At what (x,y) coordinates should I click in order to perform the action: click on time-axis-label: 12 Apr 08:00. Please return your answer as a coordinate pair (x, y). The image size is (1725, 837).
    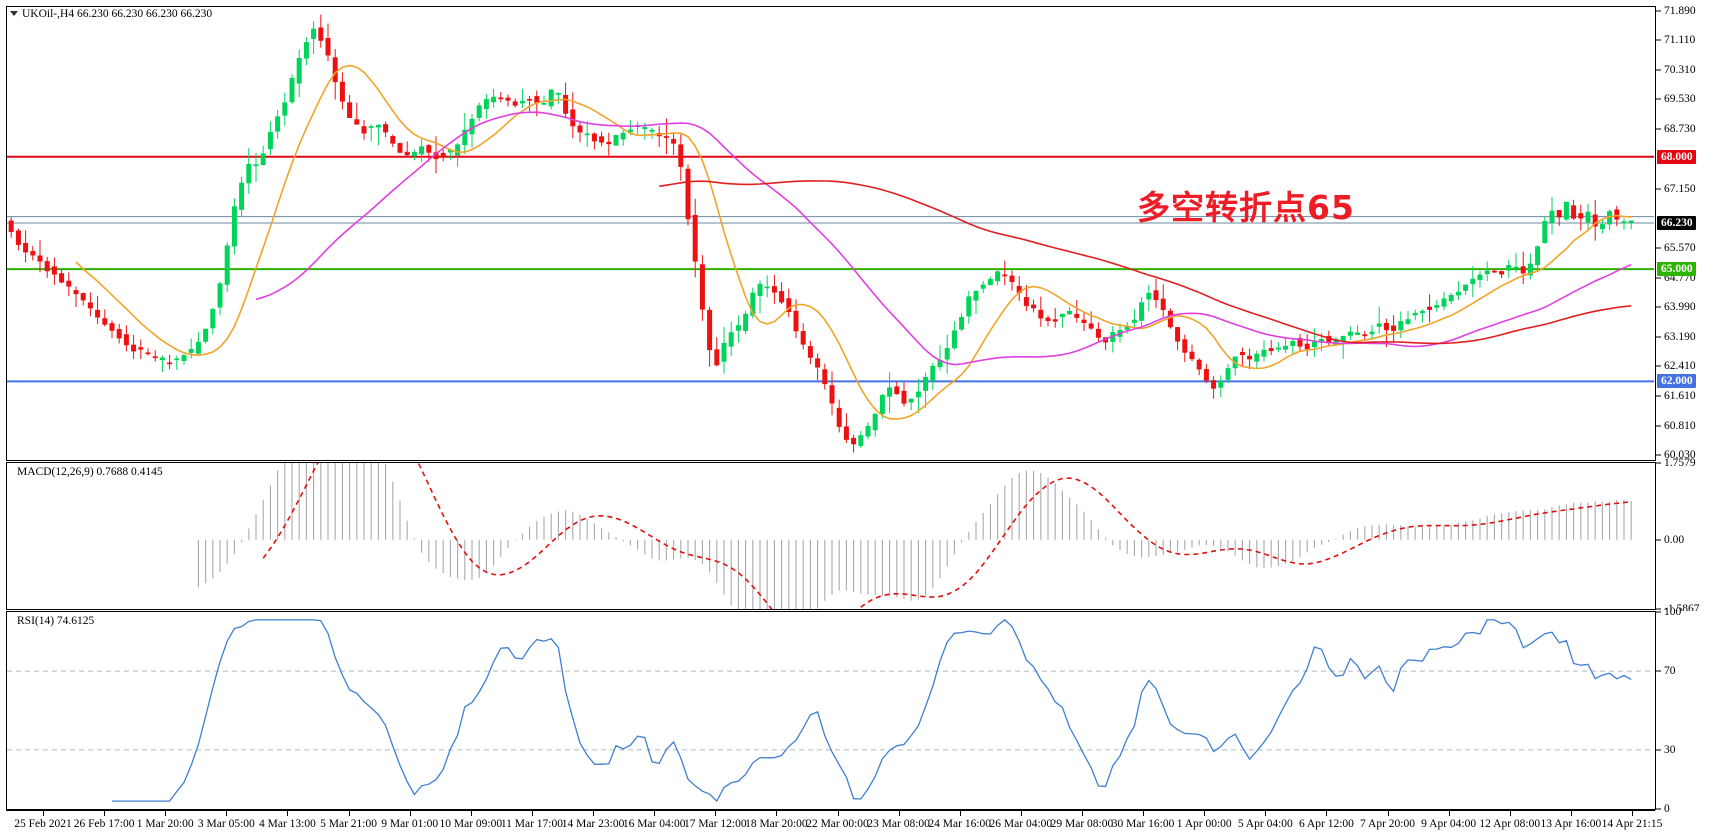
    Looking at the image, I should click on (1510, 824).